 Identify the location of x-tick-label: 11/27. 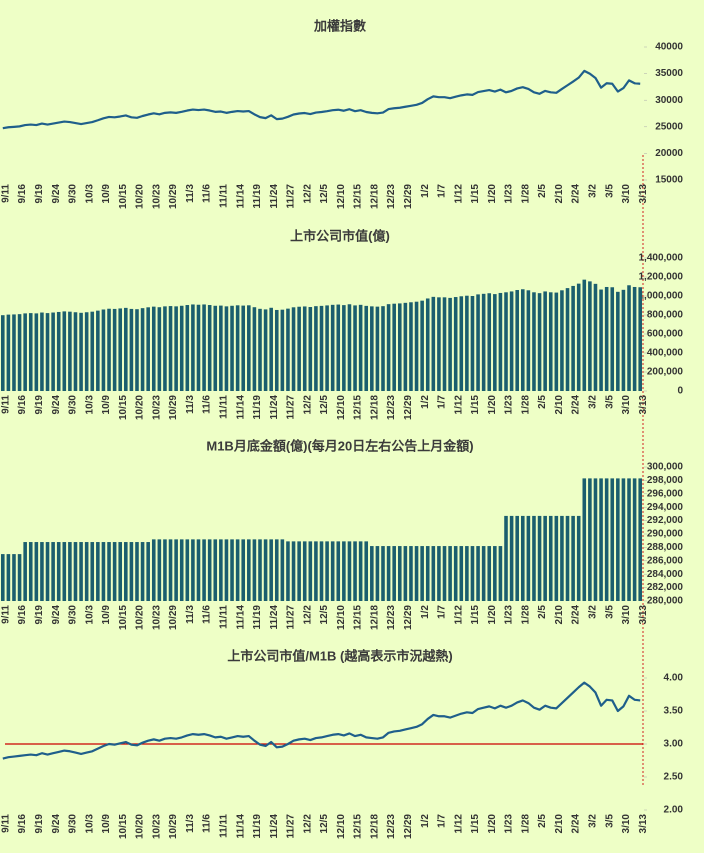
(291, 617).